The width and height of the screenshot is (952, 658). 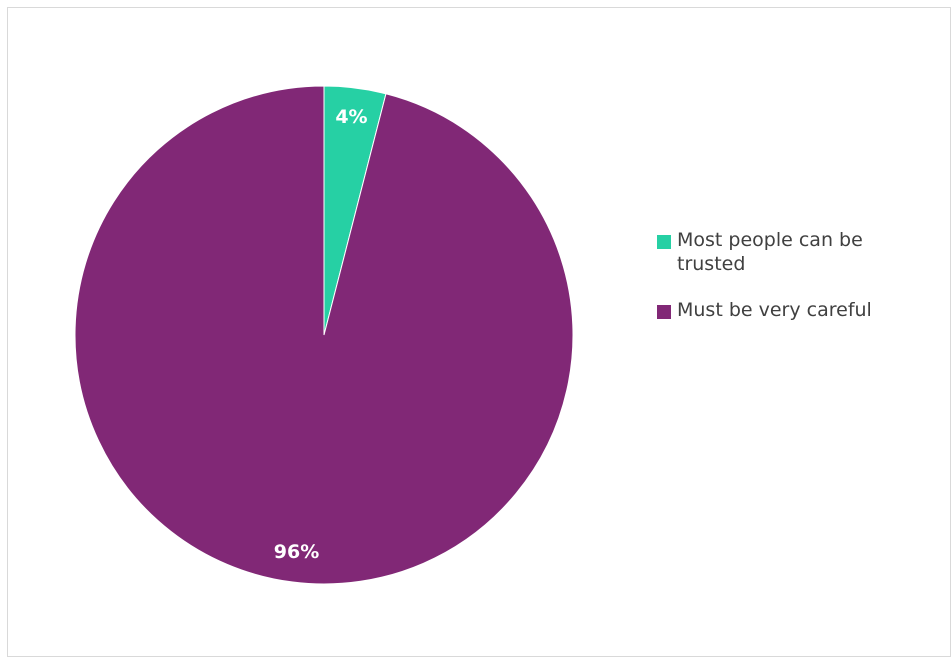 What do you see at coordinates (664, 312) in the screenshot?
I see `legend-swatch-careful` at bounding box center [664, 312].